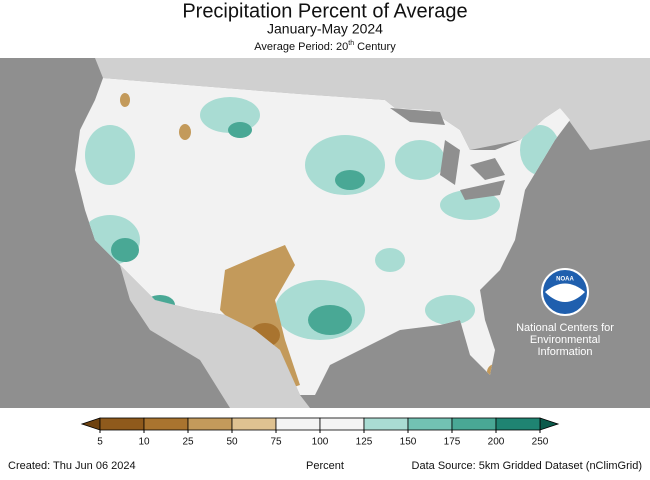  Describe the element at coordinates (325, 29) in the screenshot. I see `subtitle: January-May 2024` at that location.